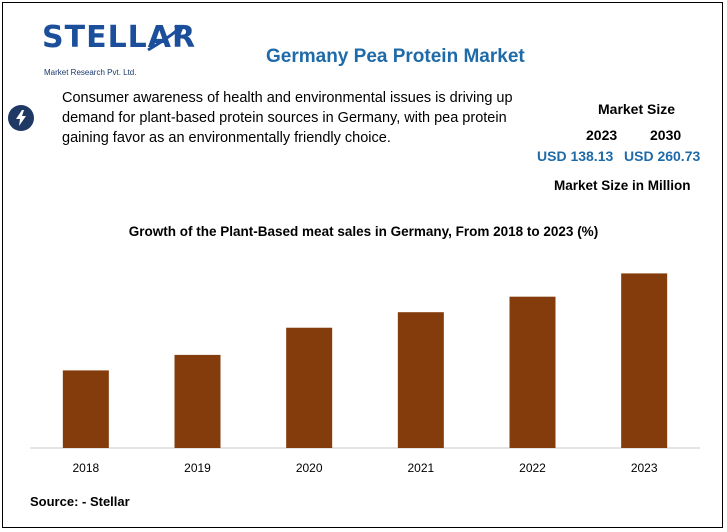  What do you see at coordinates (118, 51) in the screenshot?
I see `stellar-logo: STELLAR Market Research Pvt. Ltd.` at bounding box center [118, 51].